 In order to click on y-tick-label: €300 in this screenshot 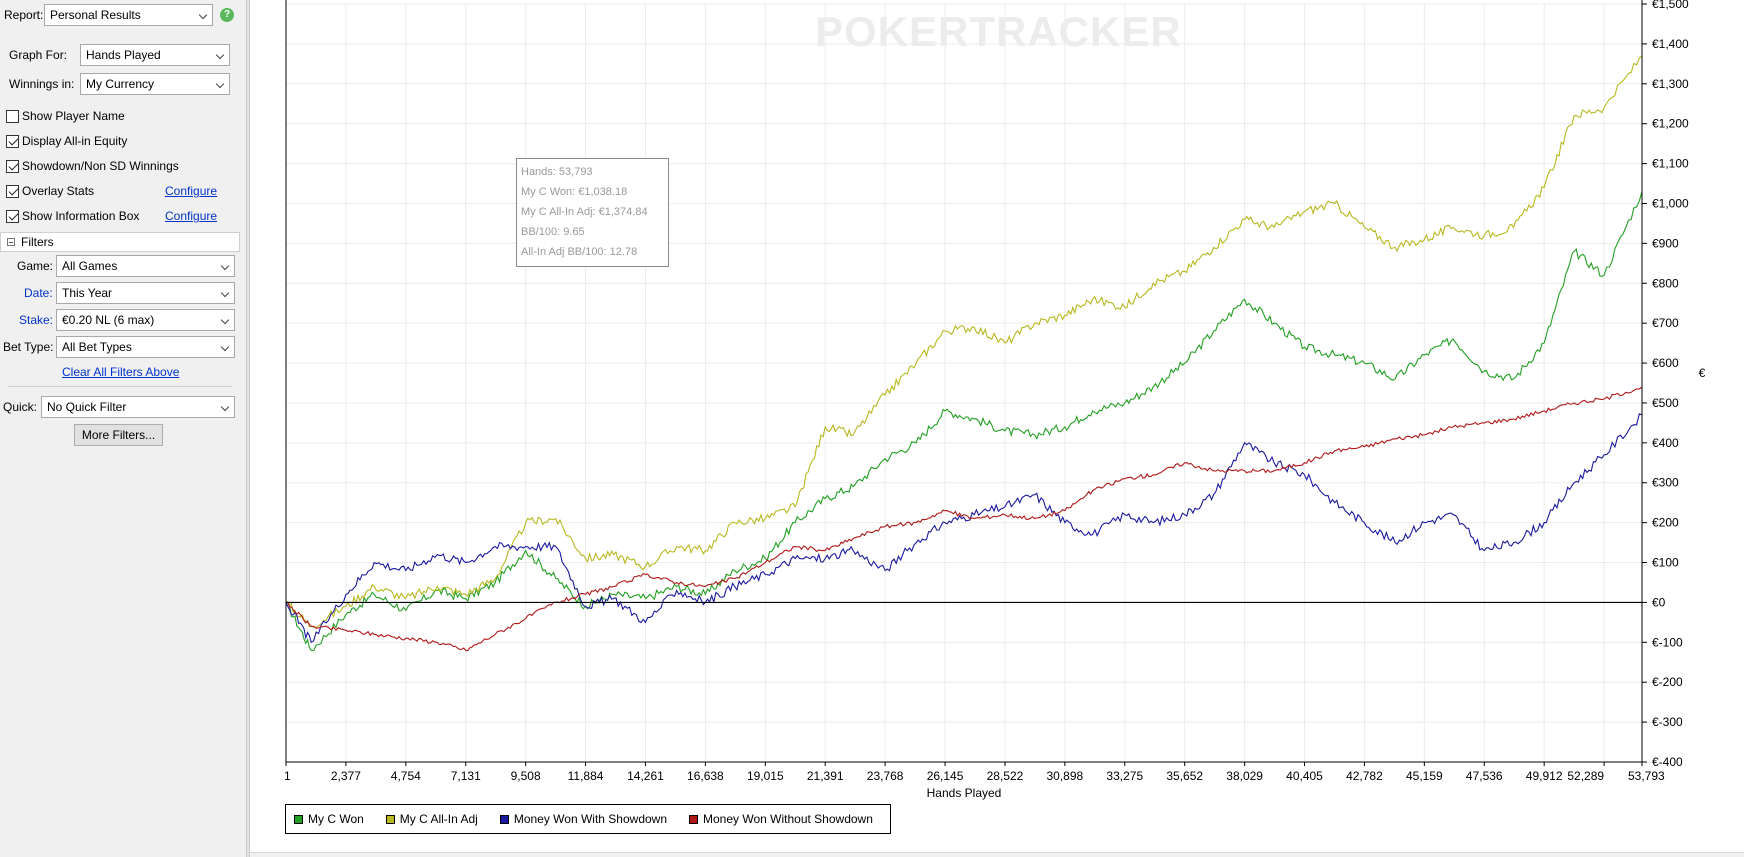, I will do `click(1665, 483)`.